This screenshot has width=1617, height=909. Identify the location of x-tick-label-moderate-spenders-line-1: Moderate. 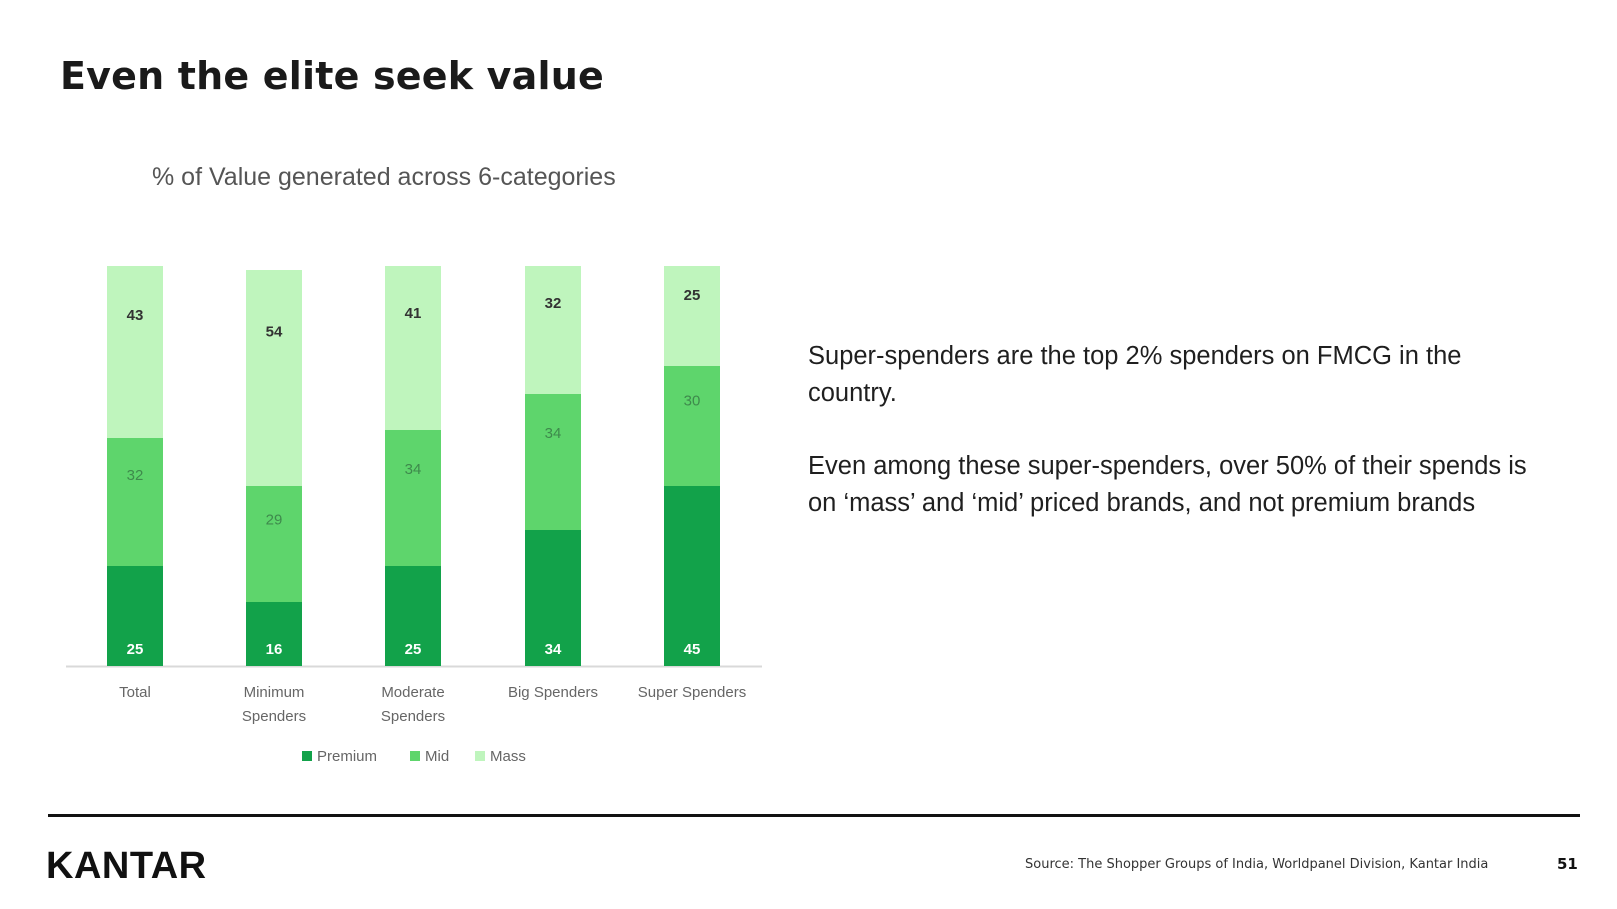
(412, 692).